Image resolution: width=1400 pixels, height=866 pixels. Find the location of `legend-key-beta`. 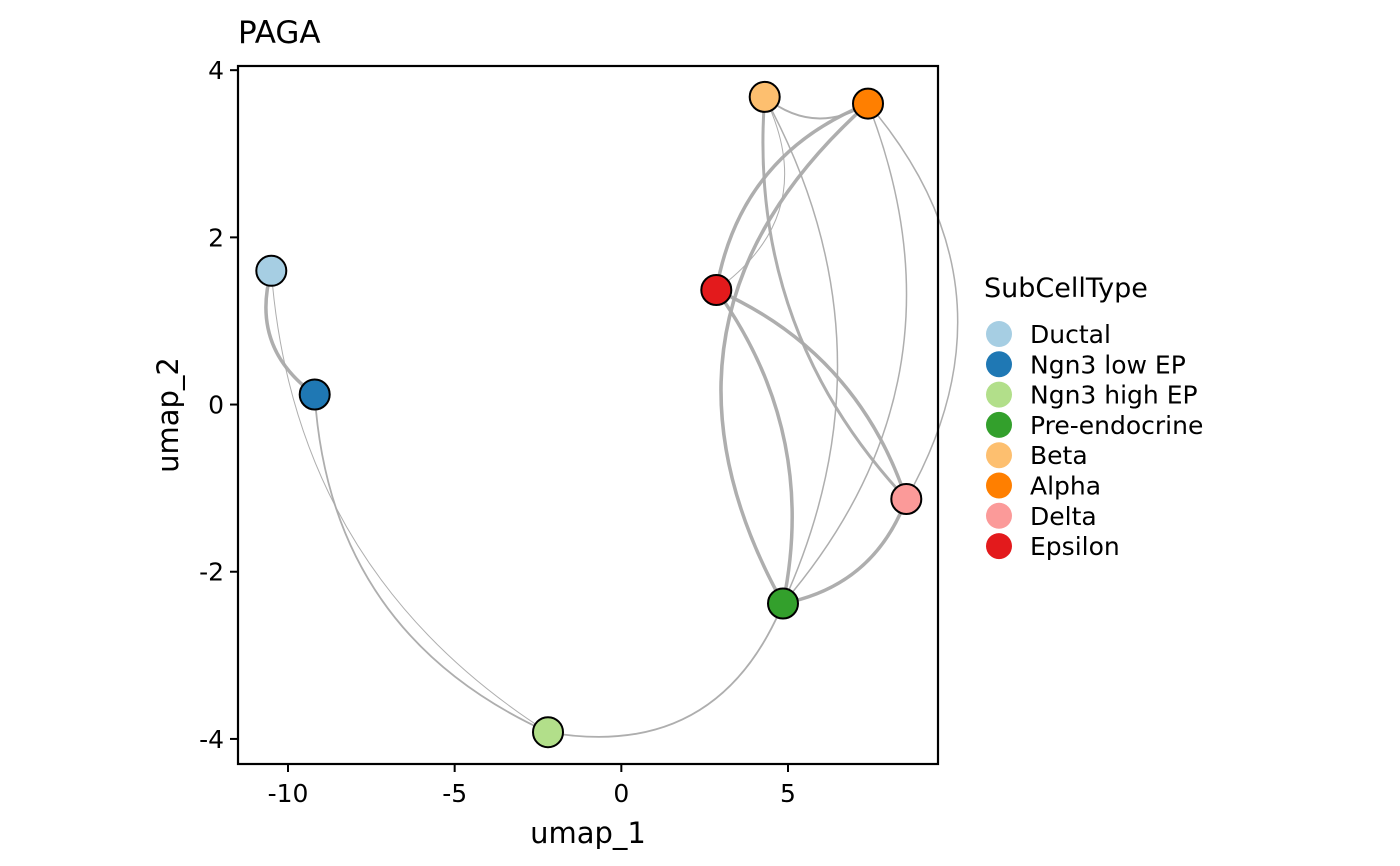

legend-key-beta is located at coordinates (999, 455).